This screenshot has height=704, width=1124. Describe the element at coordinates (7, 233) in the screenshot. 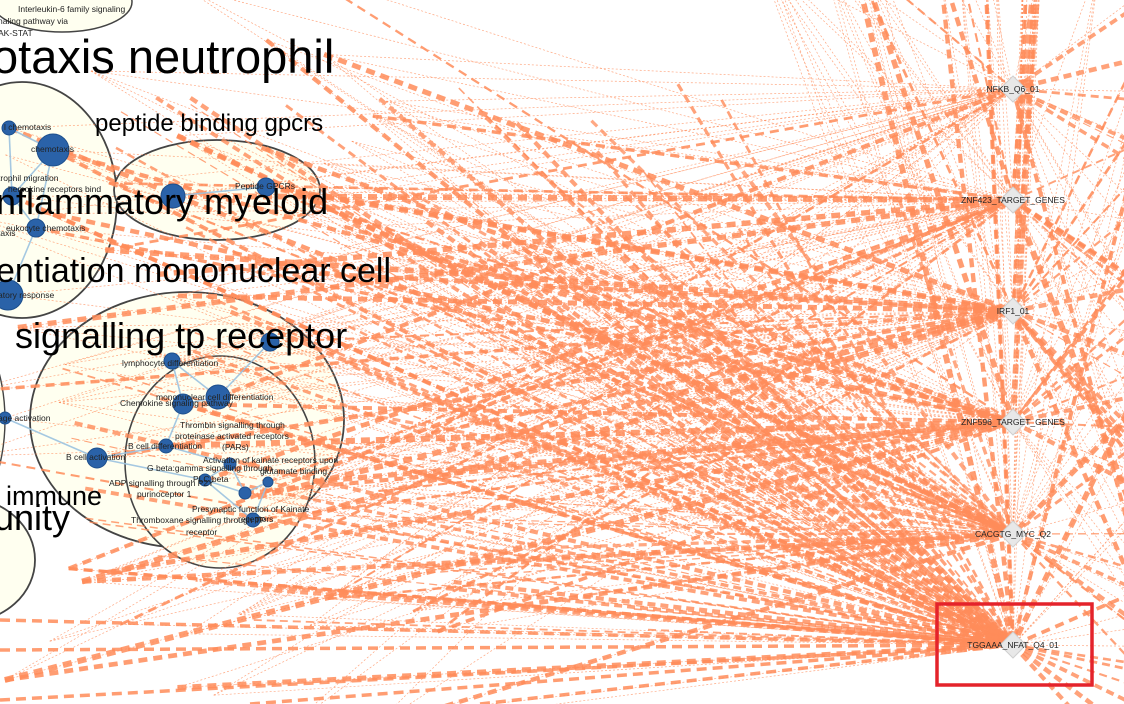

I see `label-taxis: taxis` at that location.